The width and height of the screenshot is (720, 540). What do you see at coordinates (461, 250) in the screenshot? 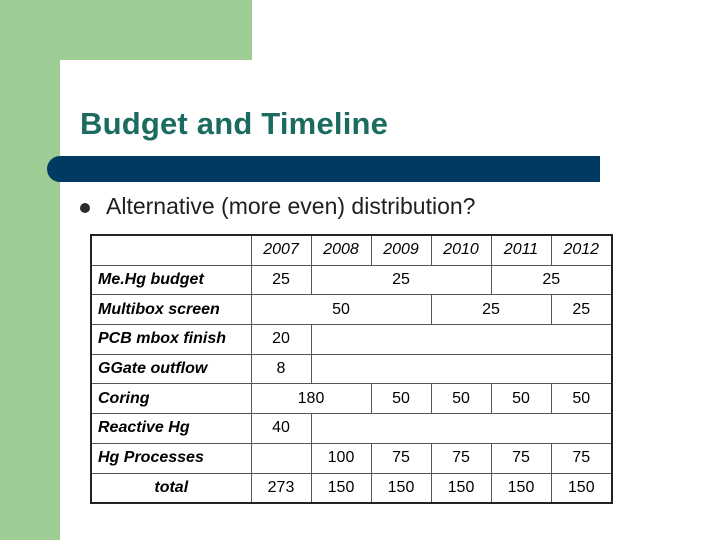
I see `year-header-cell: 2010` at bounding box center [461, 250].